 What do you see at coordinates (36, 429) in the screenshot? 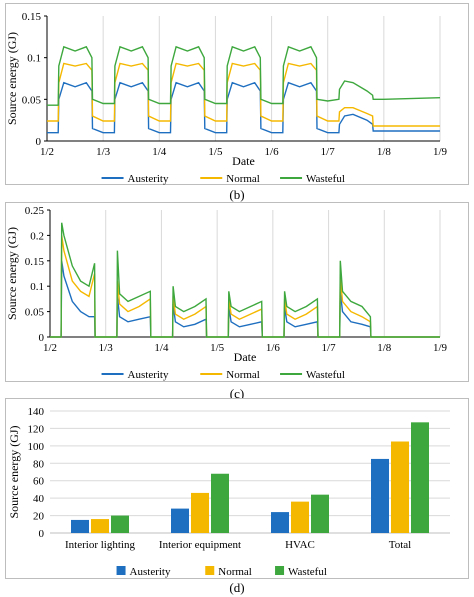
I see `chart-d-y-tick-6: 120` at bounding box center [36, 429].